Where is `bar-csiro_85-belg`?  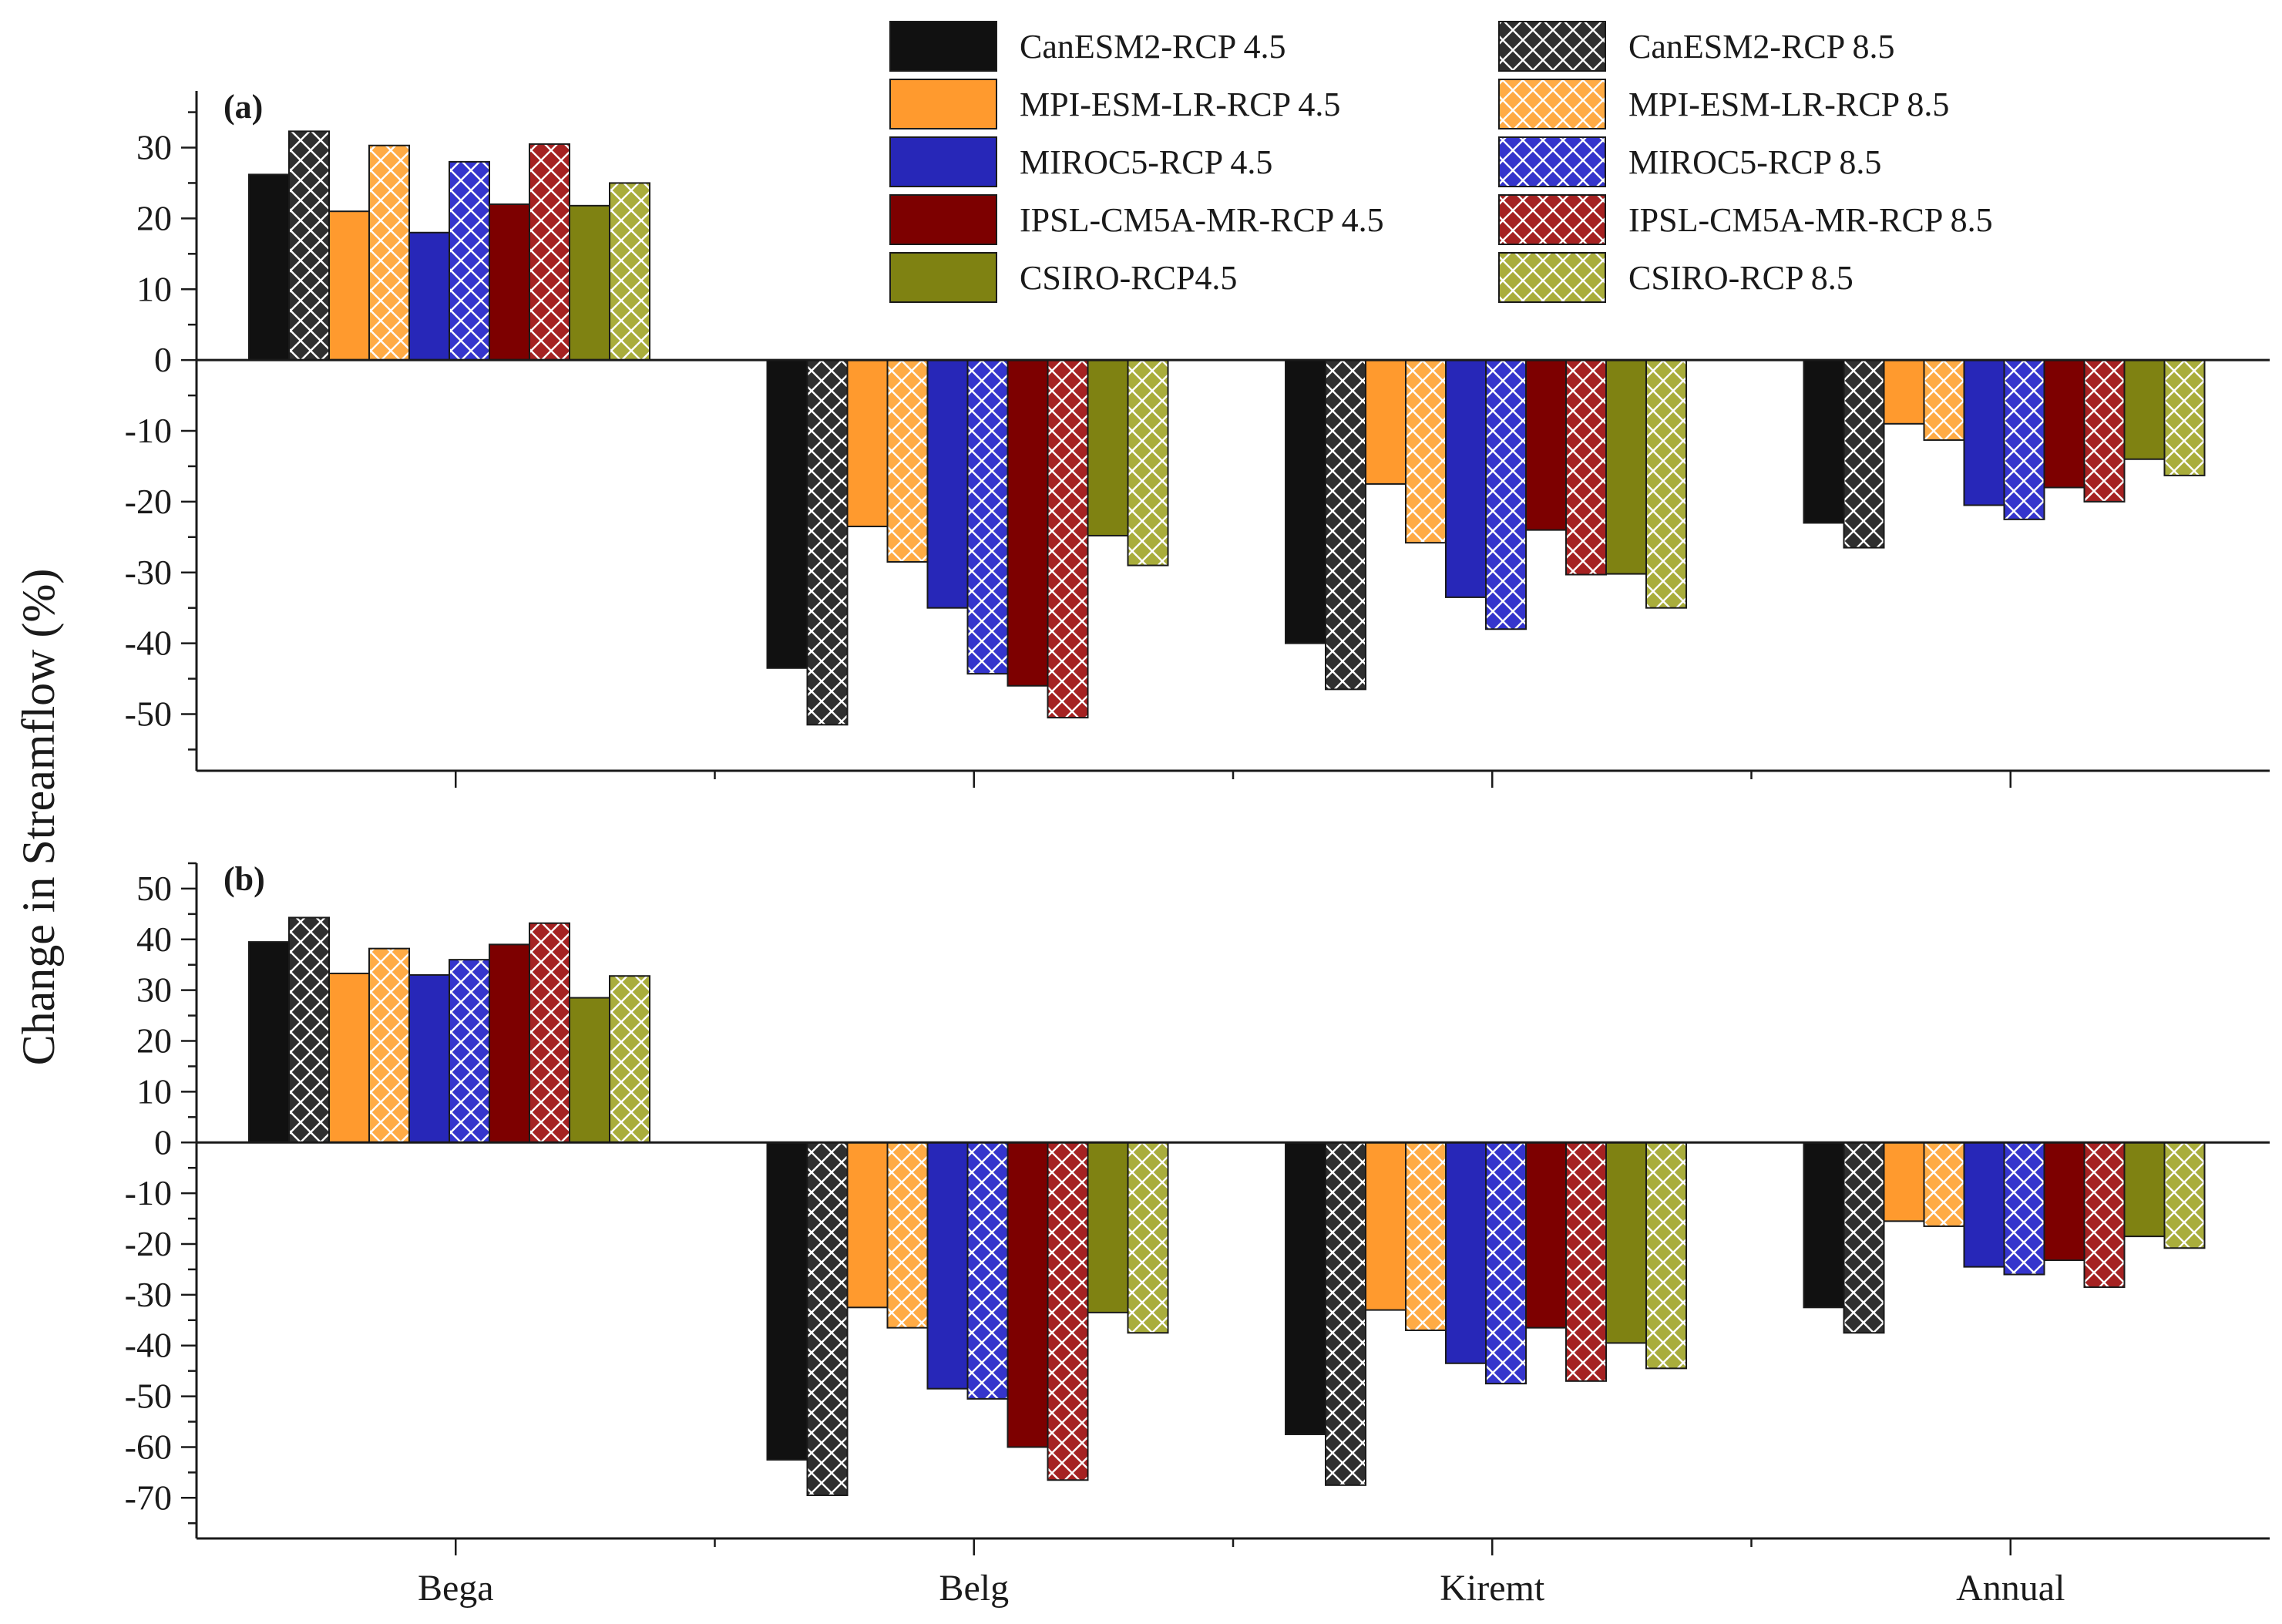
bar-csiro_85-belg is located at coordinates (1148, 1238).